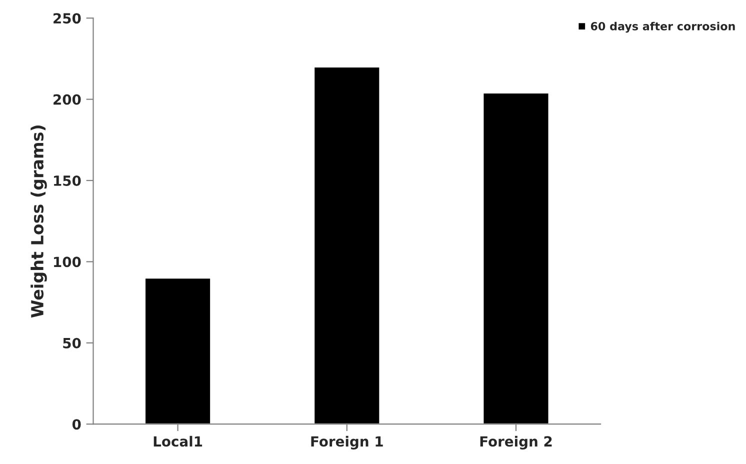 The height and width of the screenshot is (464, 746). Describe the element at coordinates (662, 27) in the screenshot. I see `legend-label: 60 days after corrosion` at that location.